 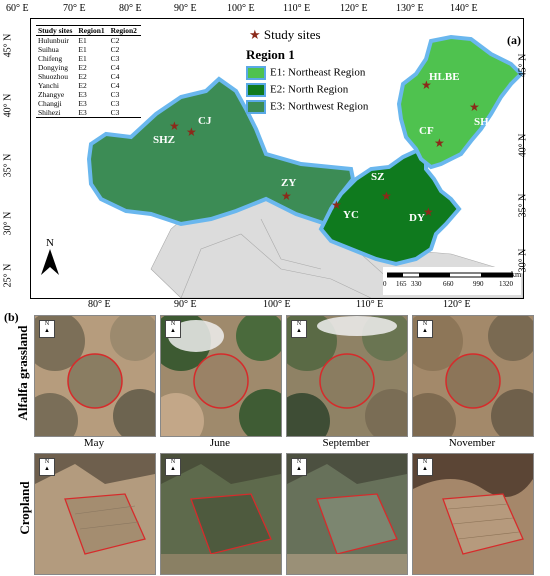 I want to click on swatch-e2, so click(x=256, y=90).